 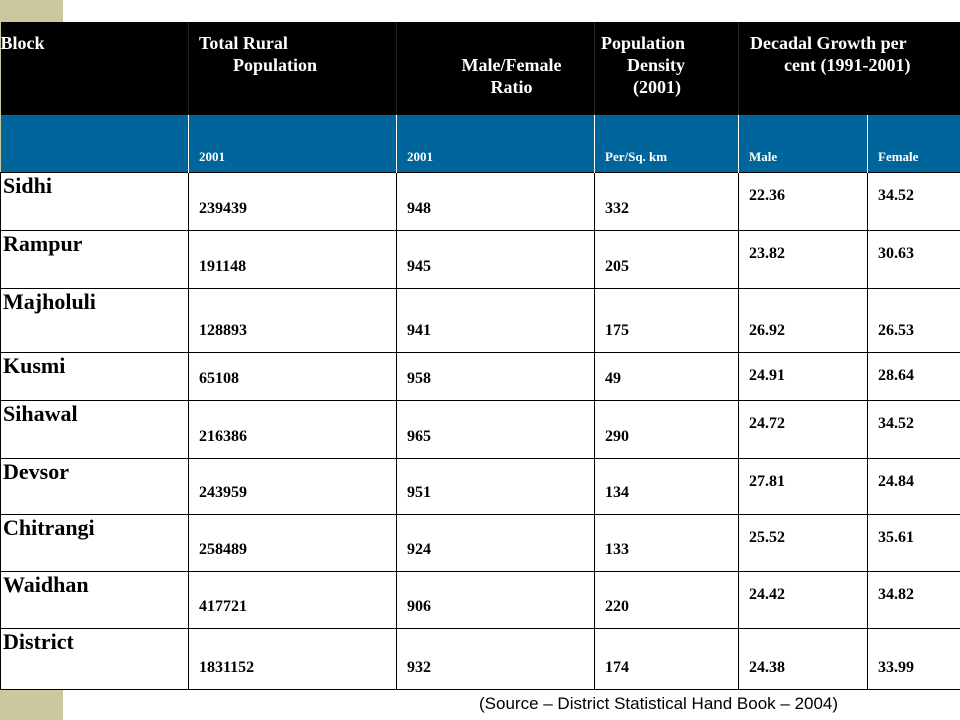 I want to click on header-male-female-ratio: Male/Female Ratio, so click(x=495, y=68).